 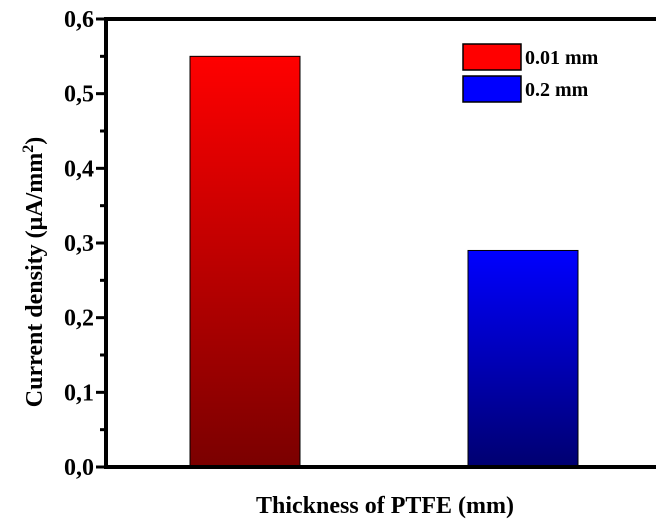 What do you see at coordinates (557, 90) in the screenshot?
I see `legend-label: 0.2 mm` at bounding box center [557, 90].